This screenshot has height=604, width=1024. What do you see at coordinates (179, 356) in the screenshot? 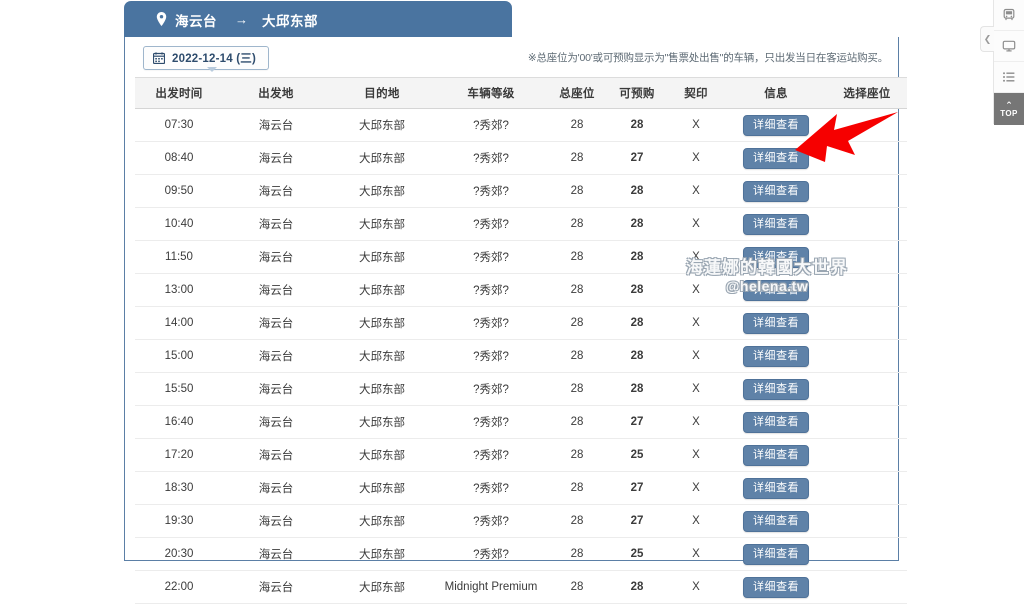
I see `cell-departure-time: 15:00` at bounding box center [179, 356].